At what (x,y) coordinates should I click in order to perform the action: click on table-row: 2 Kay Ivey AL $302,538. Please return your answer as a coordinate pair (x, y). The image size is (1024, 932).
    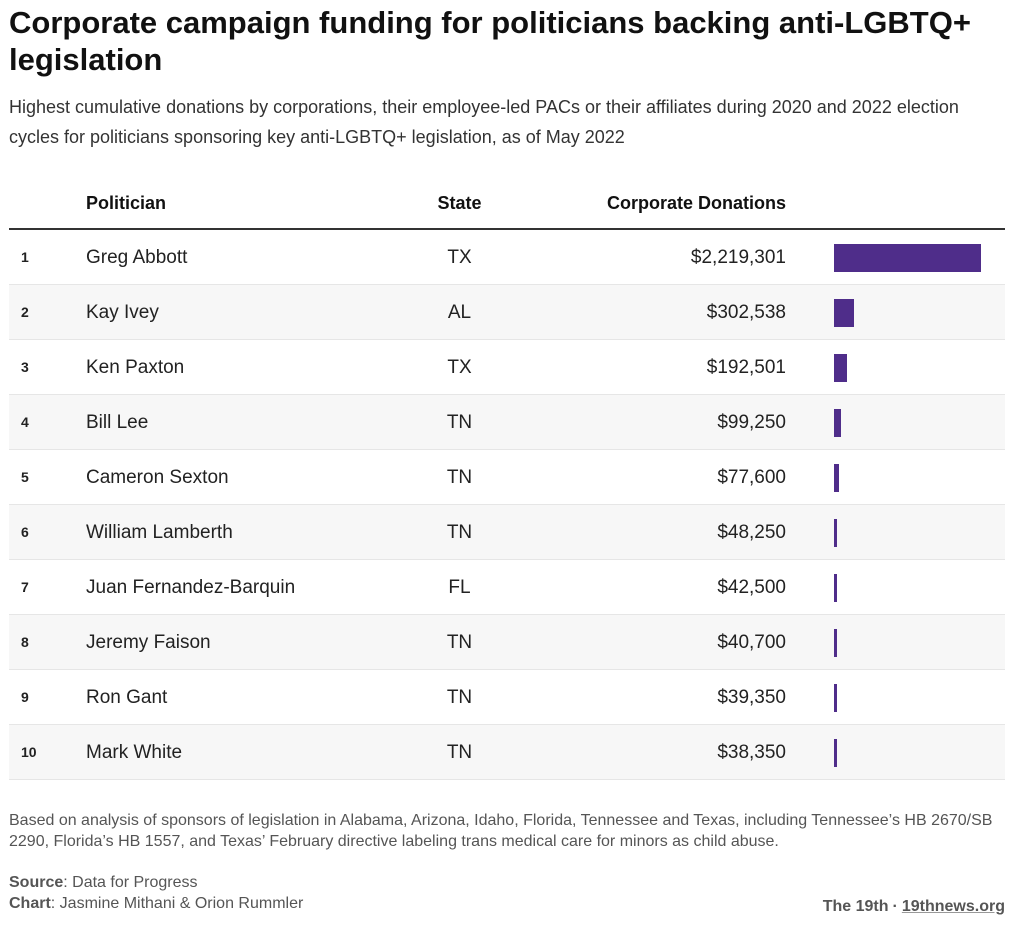
    Looking at the image, I should click on (507, 312).